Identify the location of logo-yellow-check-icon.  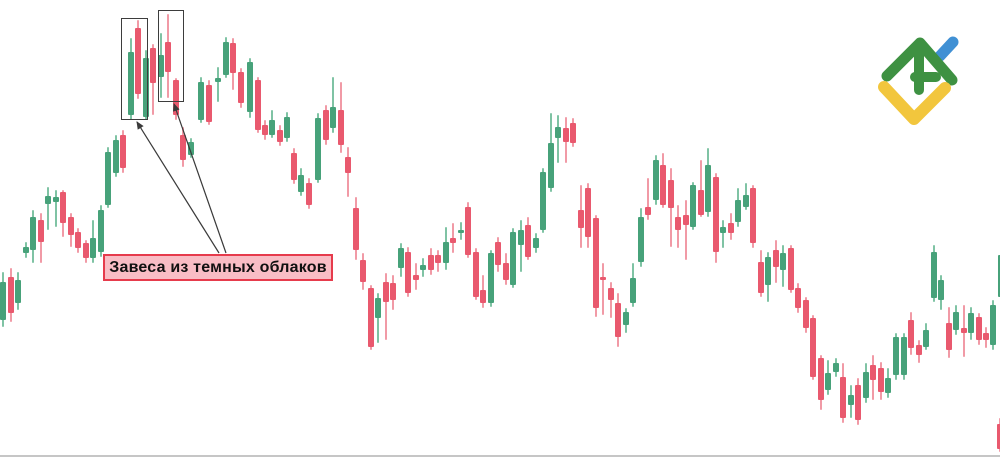
(914, 103).